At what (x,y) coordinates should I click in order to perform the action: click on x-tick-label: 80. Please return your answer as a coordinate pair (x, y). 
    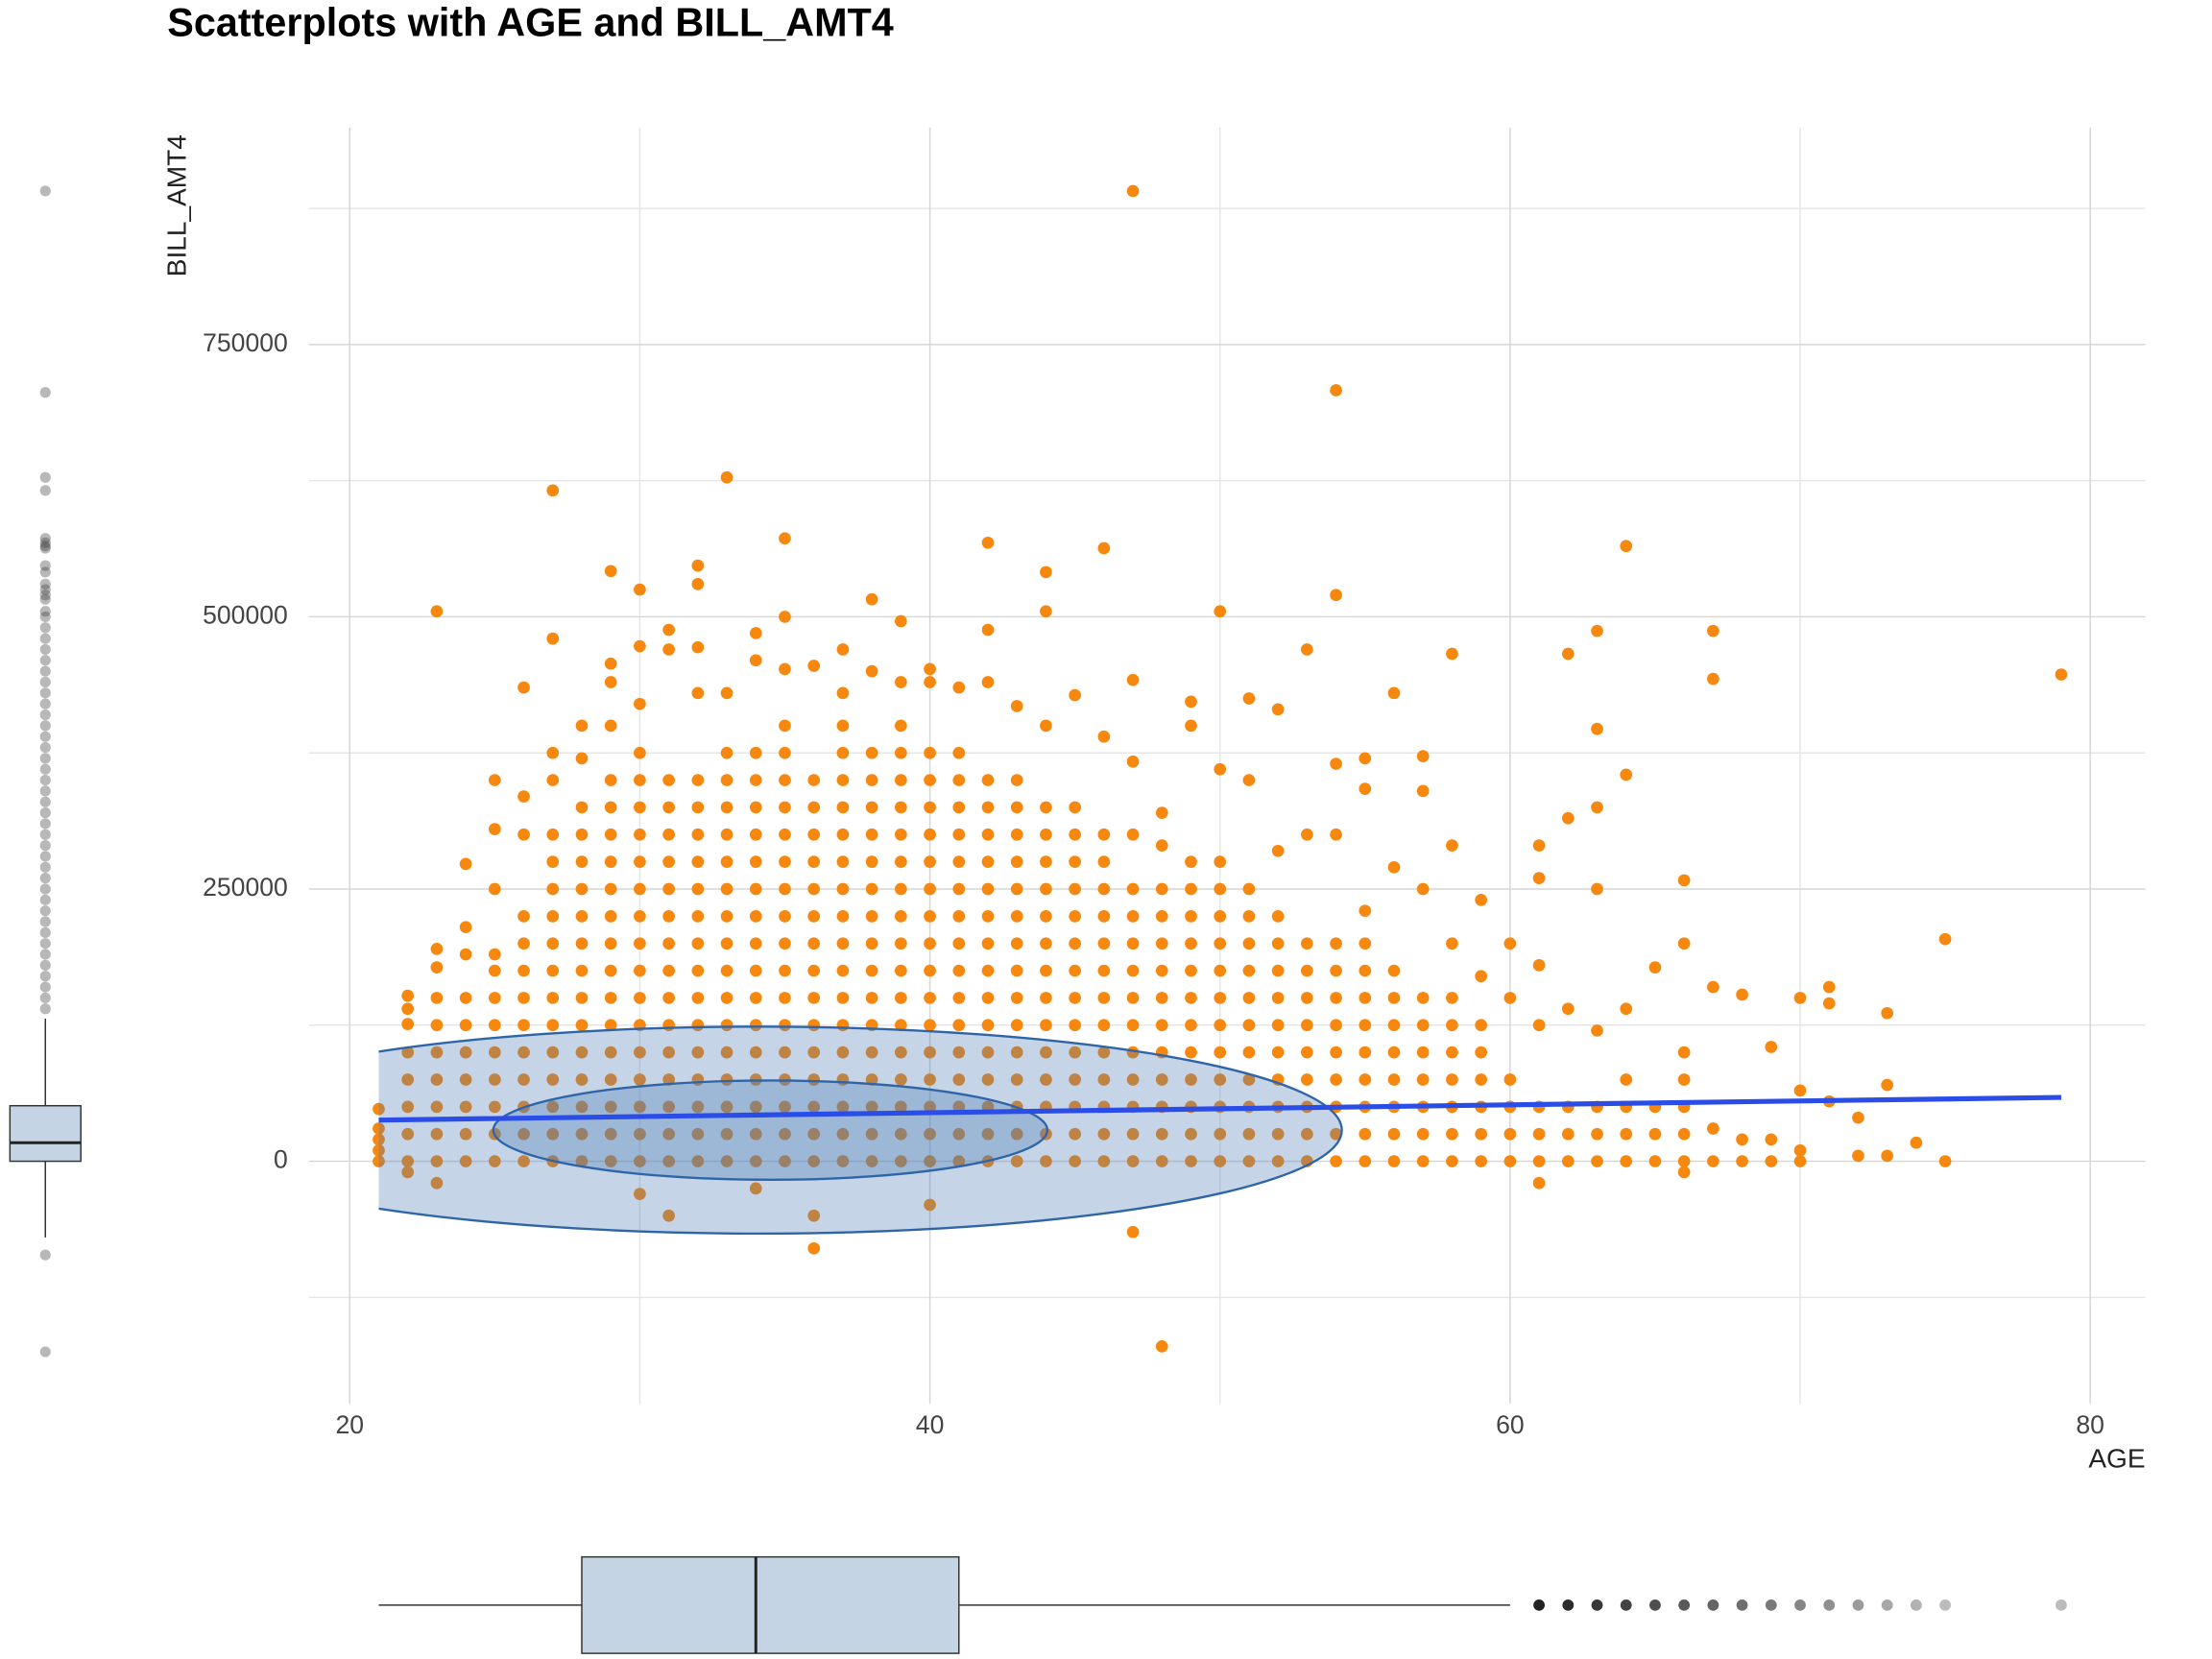
    Looking at the image, I should click on (2090, 1424).